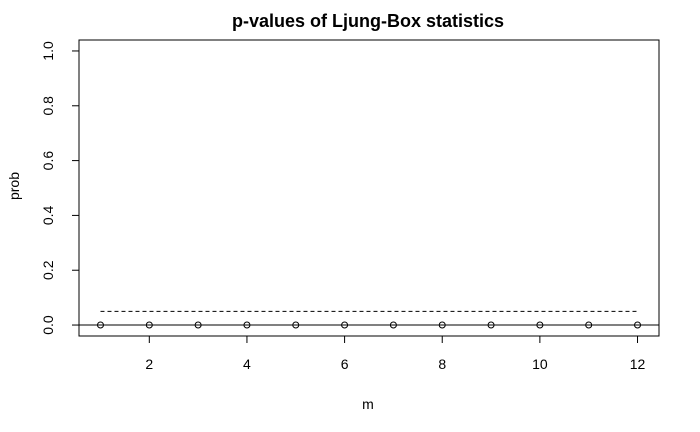  What do you see at coordinates (14, 186) in the screenshot?
I see `y-axis-label: prob` at bounding box center [14, 186].